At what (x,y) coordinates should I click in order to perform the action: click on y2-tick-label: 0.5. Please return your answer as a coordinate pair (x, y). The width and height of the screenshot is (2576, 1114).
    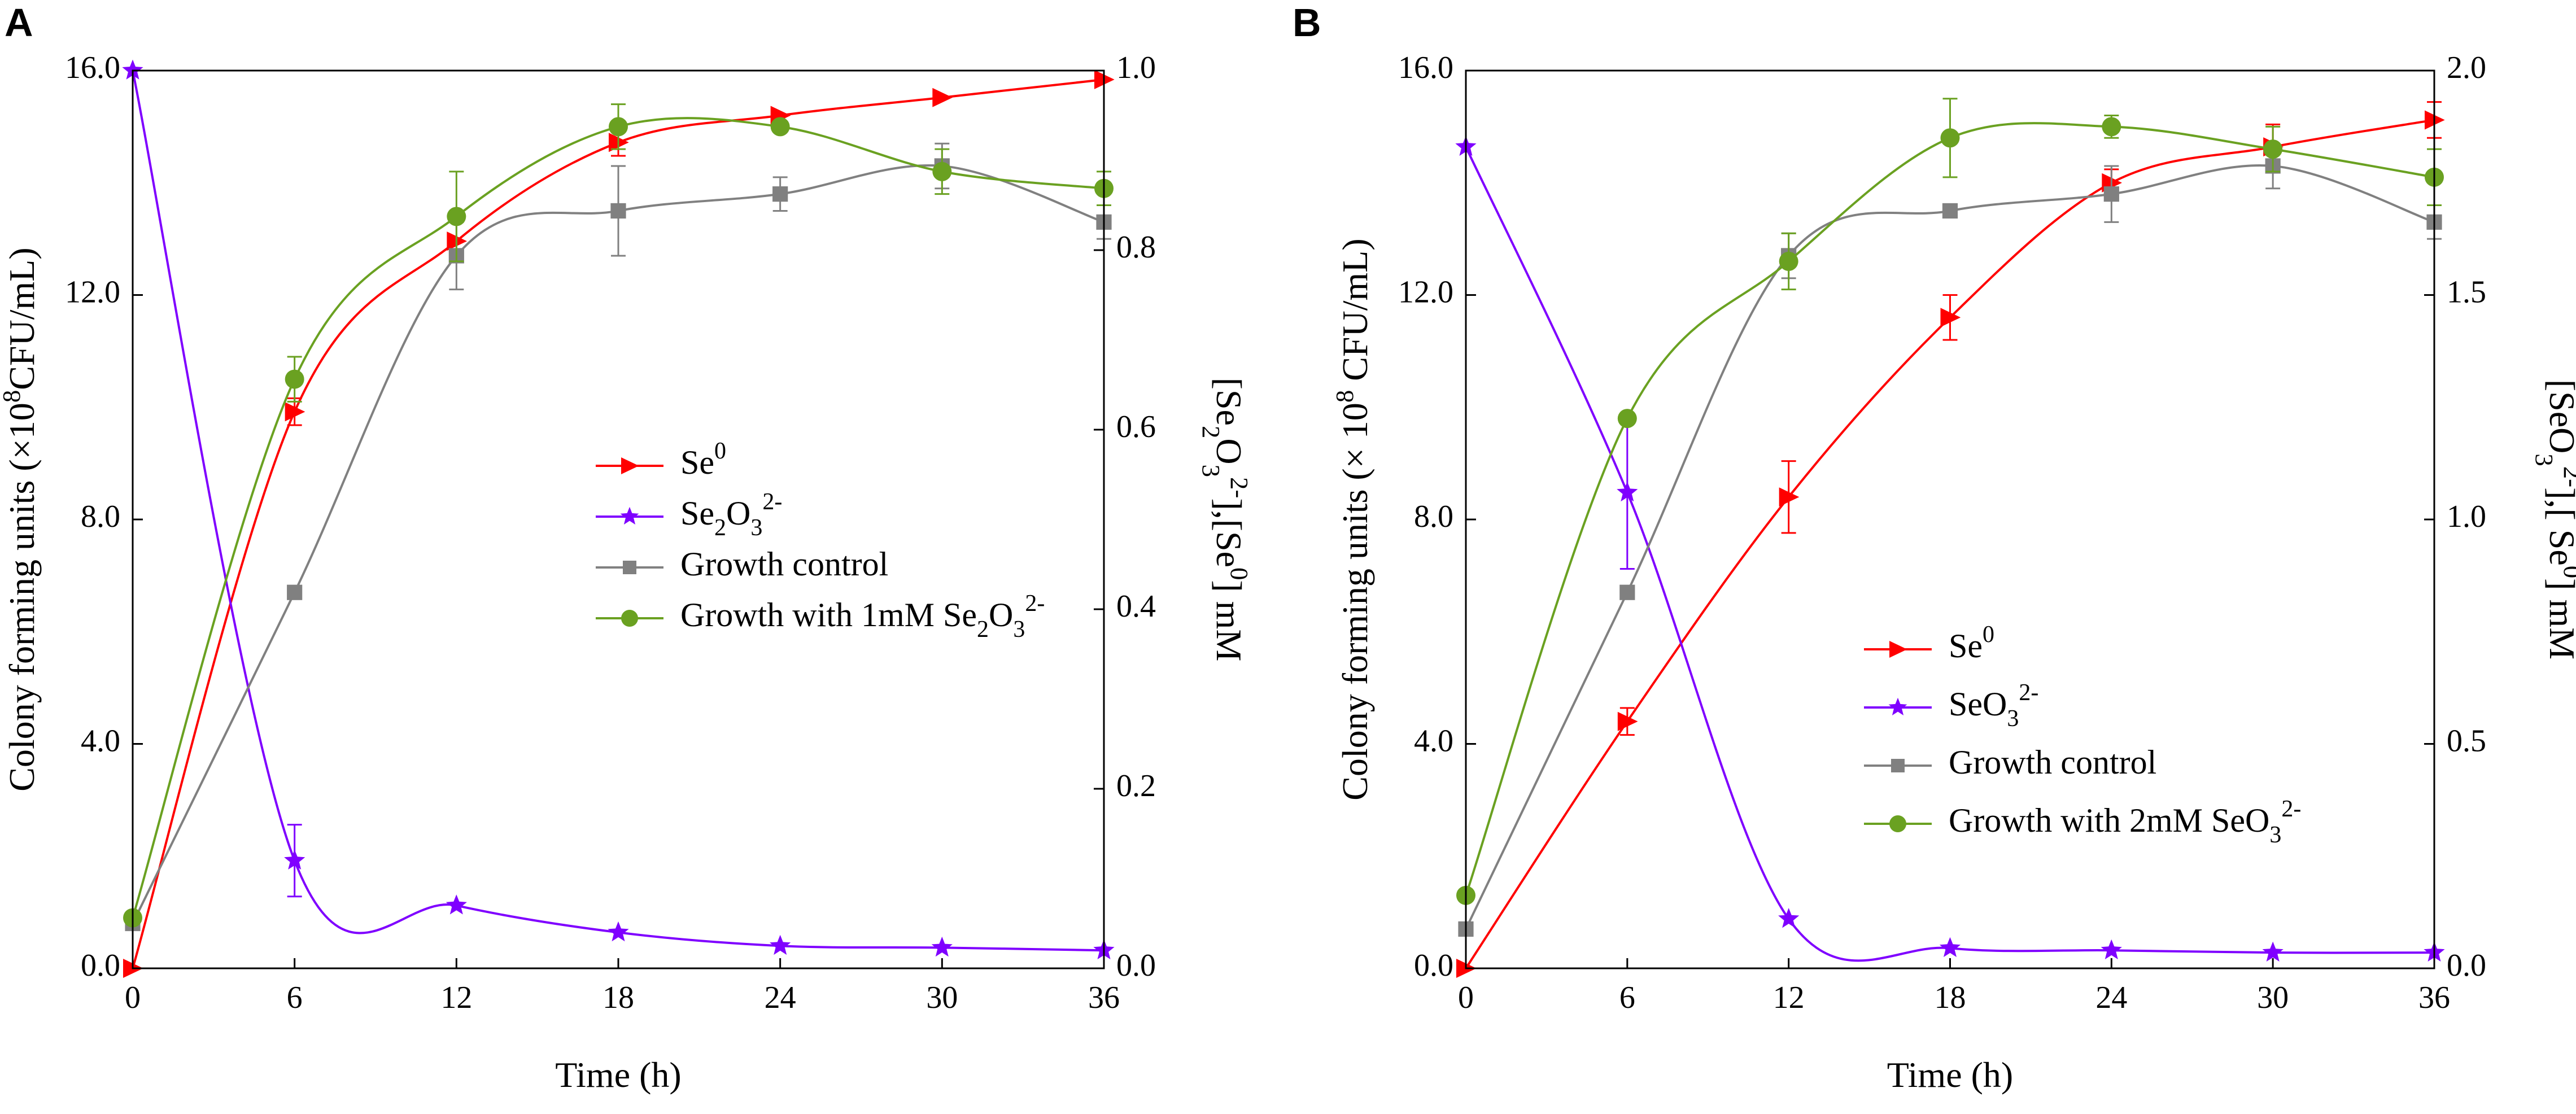
    Looking at the image, I should click on (2466, 740).